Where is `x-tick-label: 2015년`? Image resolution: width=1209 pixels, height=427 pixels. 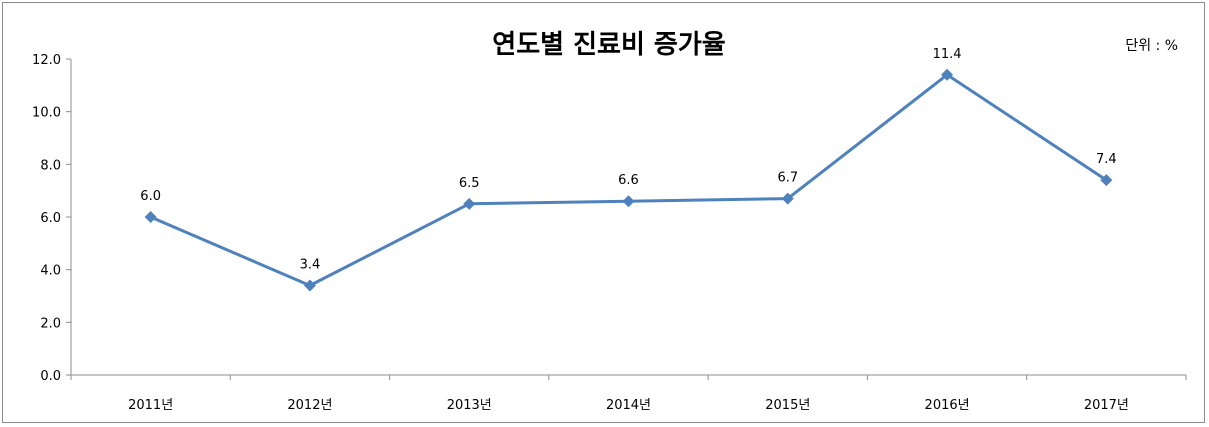 x-tick-label: 2015년 is located at coordinates (787, 405).